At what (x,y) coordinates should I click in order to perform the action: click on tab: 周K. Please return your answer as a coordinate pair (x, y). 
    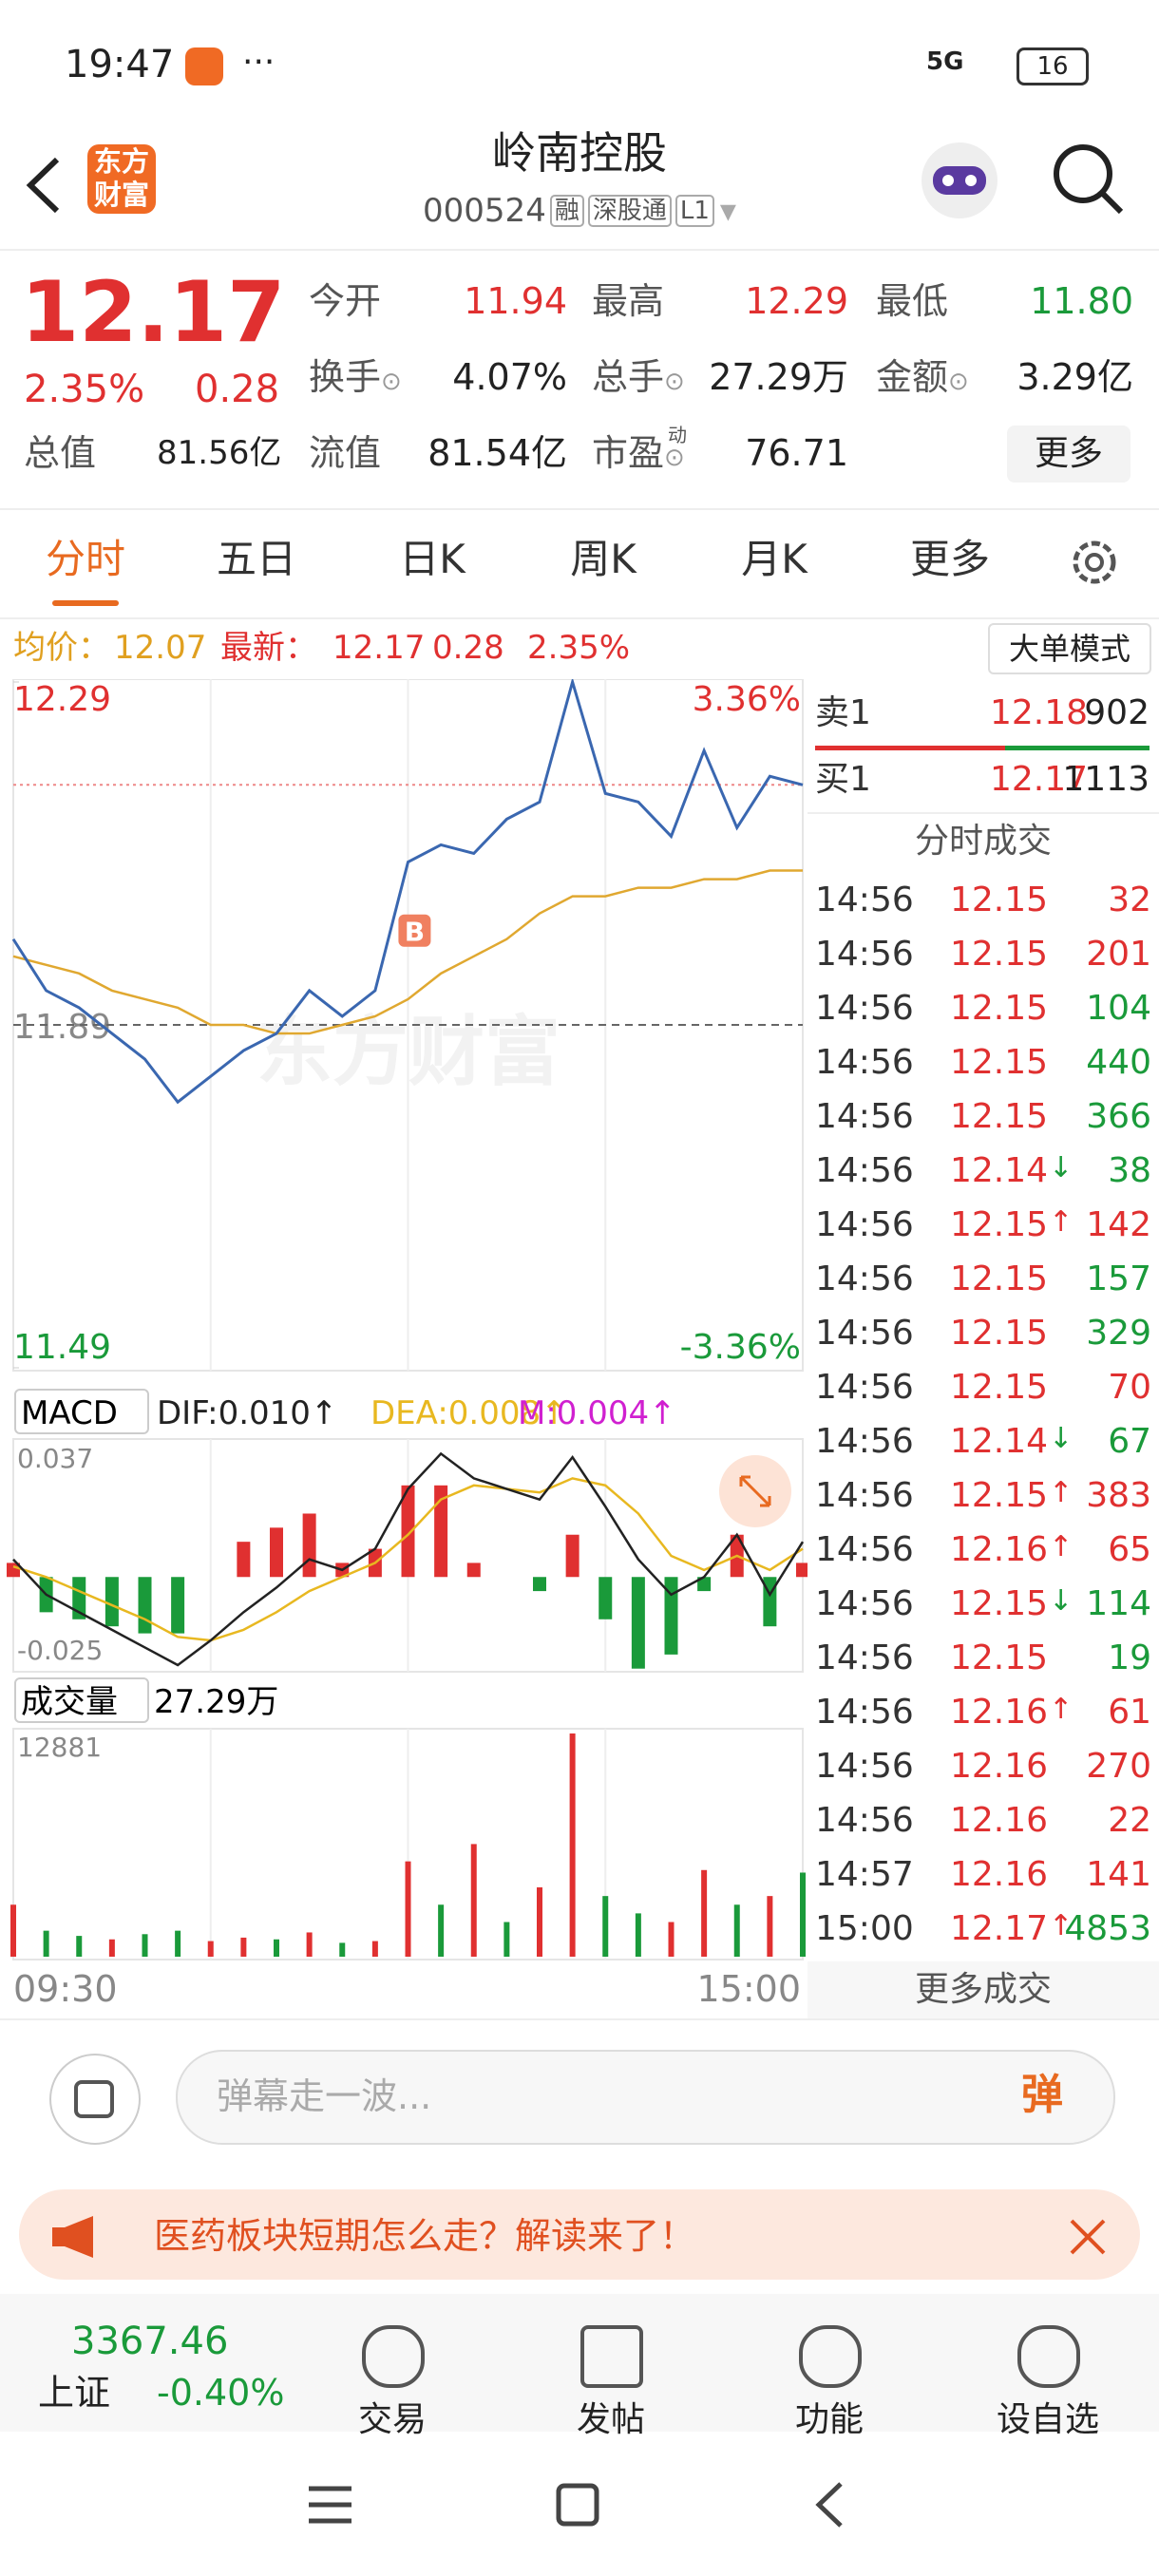
    Looking at the image, I should click on (603, 559).